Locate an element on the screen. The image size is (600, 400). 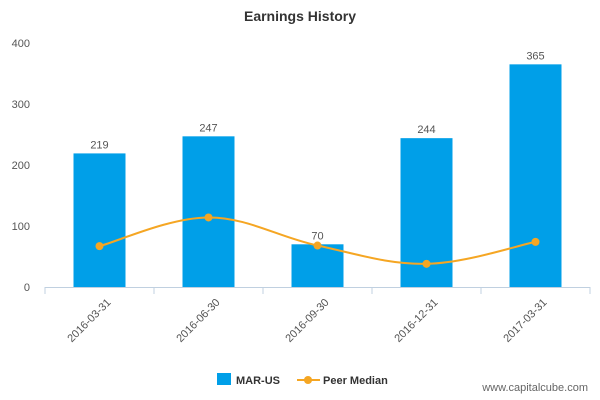
y-axis: 0 100 200 300 400 is located at coordinates (21, 166).